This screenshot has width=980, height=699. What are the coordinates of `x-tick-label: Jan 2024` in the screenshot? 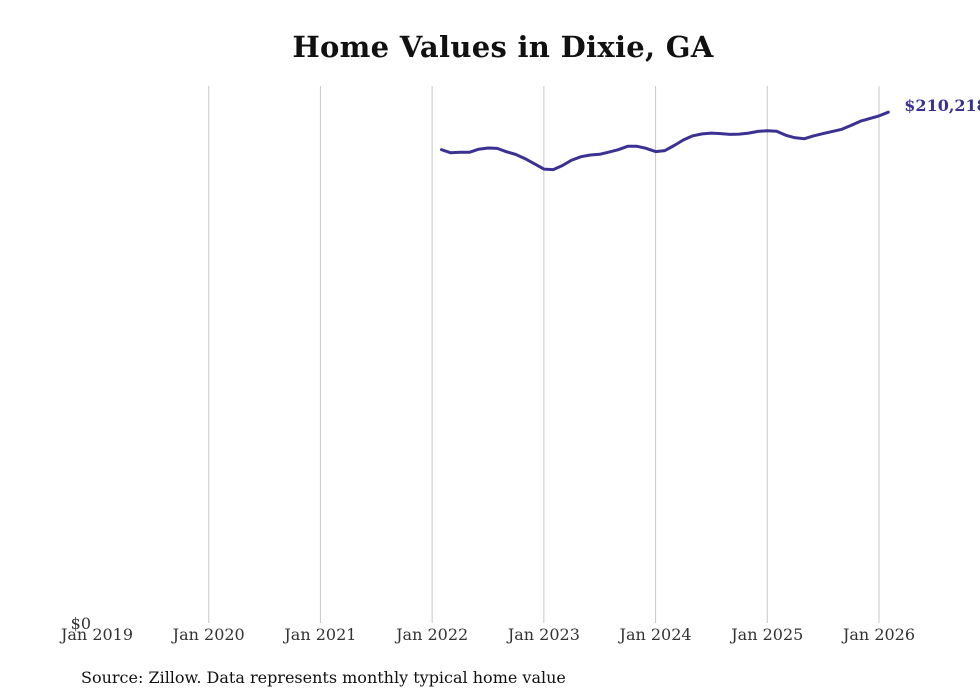 It's located at (655, 634).